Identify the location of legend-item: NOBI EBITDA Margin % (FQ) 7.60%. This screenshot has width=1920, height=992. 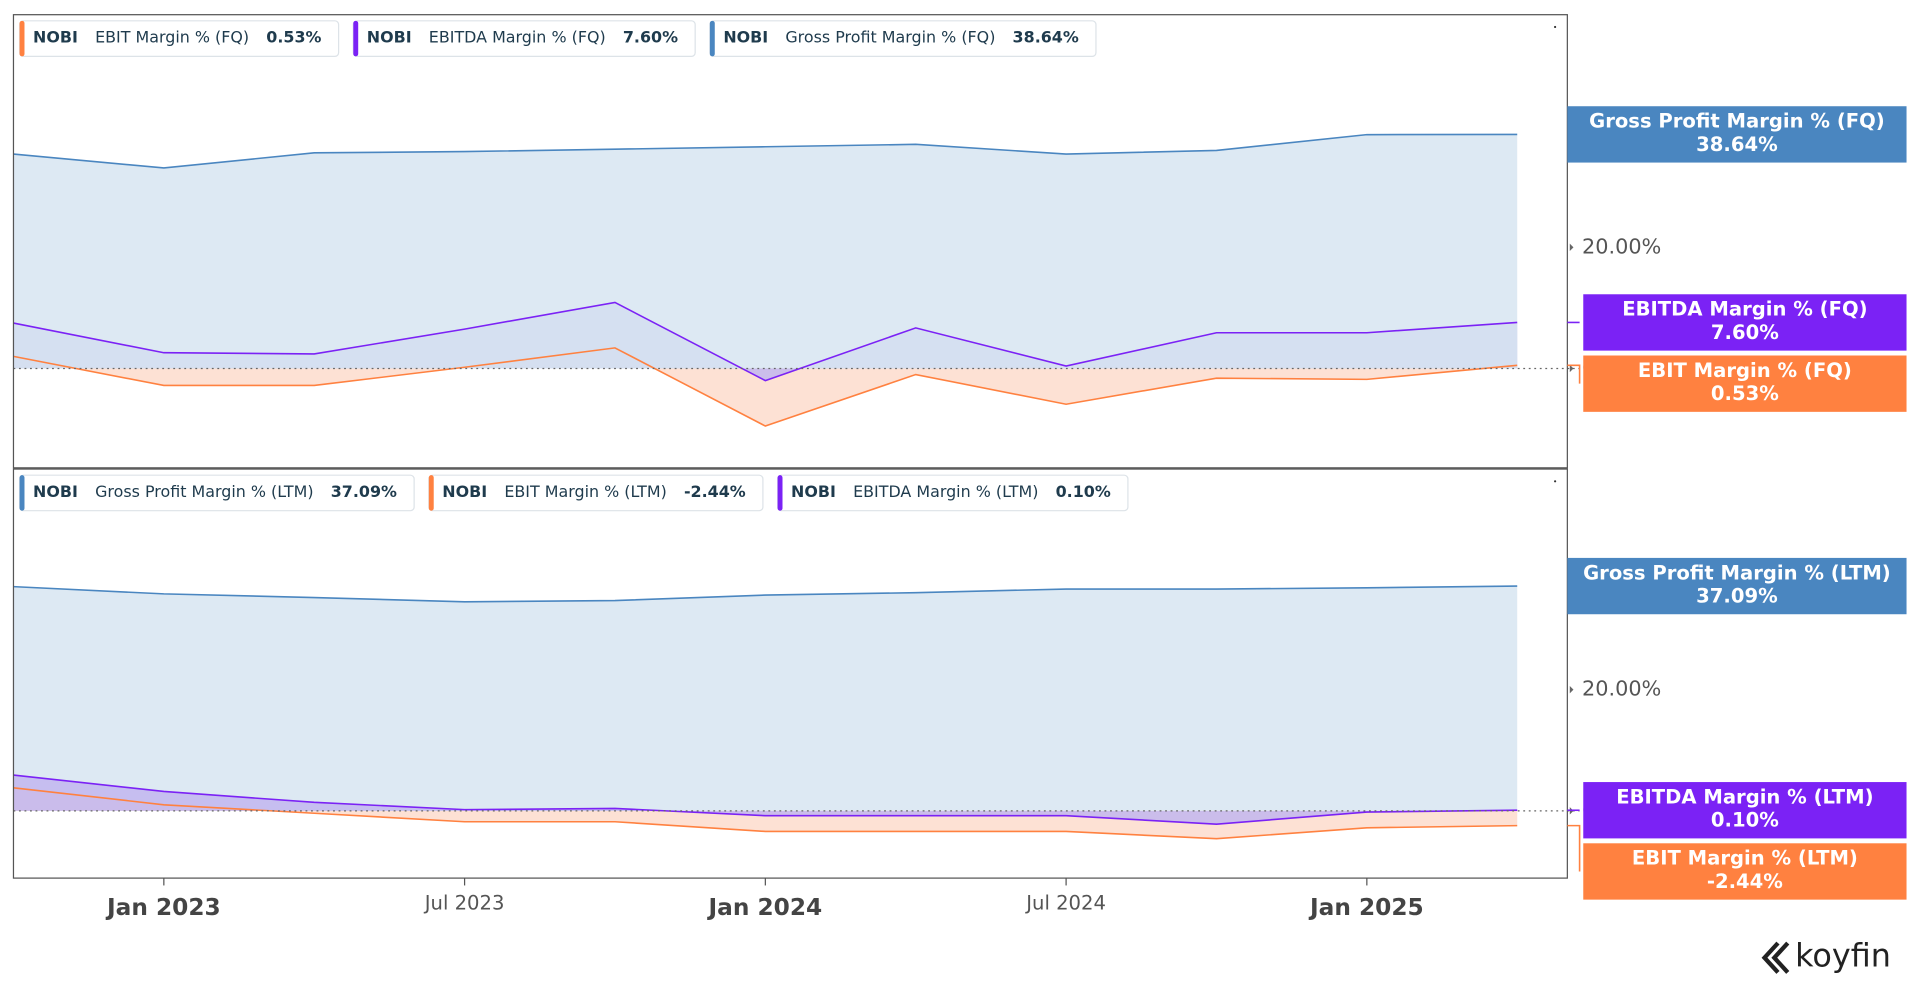
(524, 38).